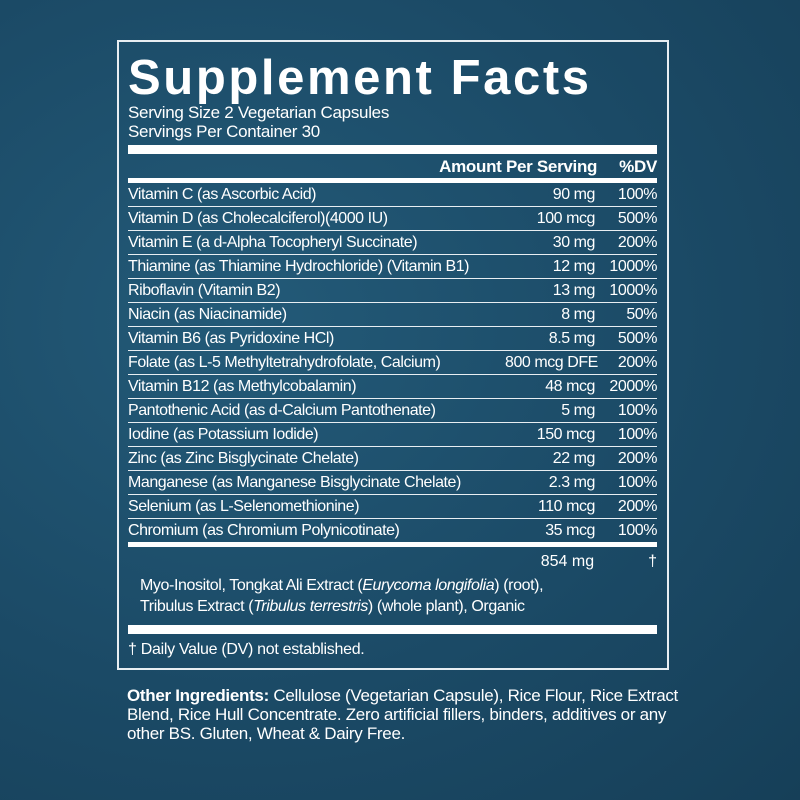 Image resolution: width=800 pixels, height=800 pixels. Describe the element at coordinates (574, 266) in the screenshot. I see `nutrient-amount: 12 mg` at that location.